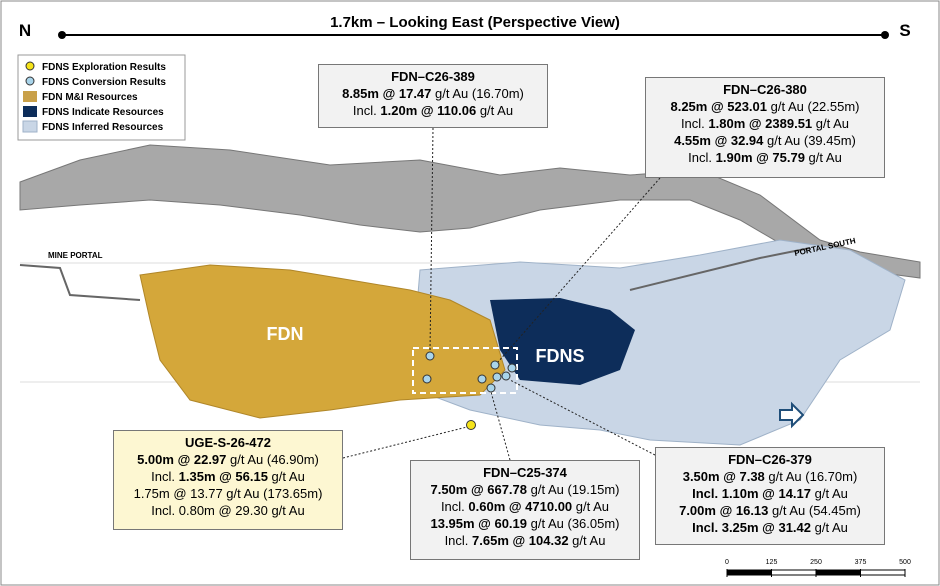 This screenshot has height=586, width=940. What do you see at coordinates (904, 30) in the screenshot?
I see `south: S` at bounding box center [904, 30].